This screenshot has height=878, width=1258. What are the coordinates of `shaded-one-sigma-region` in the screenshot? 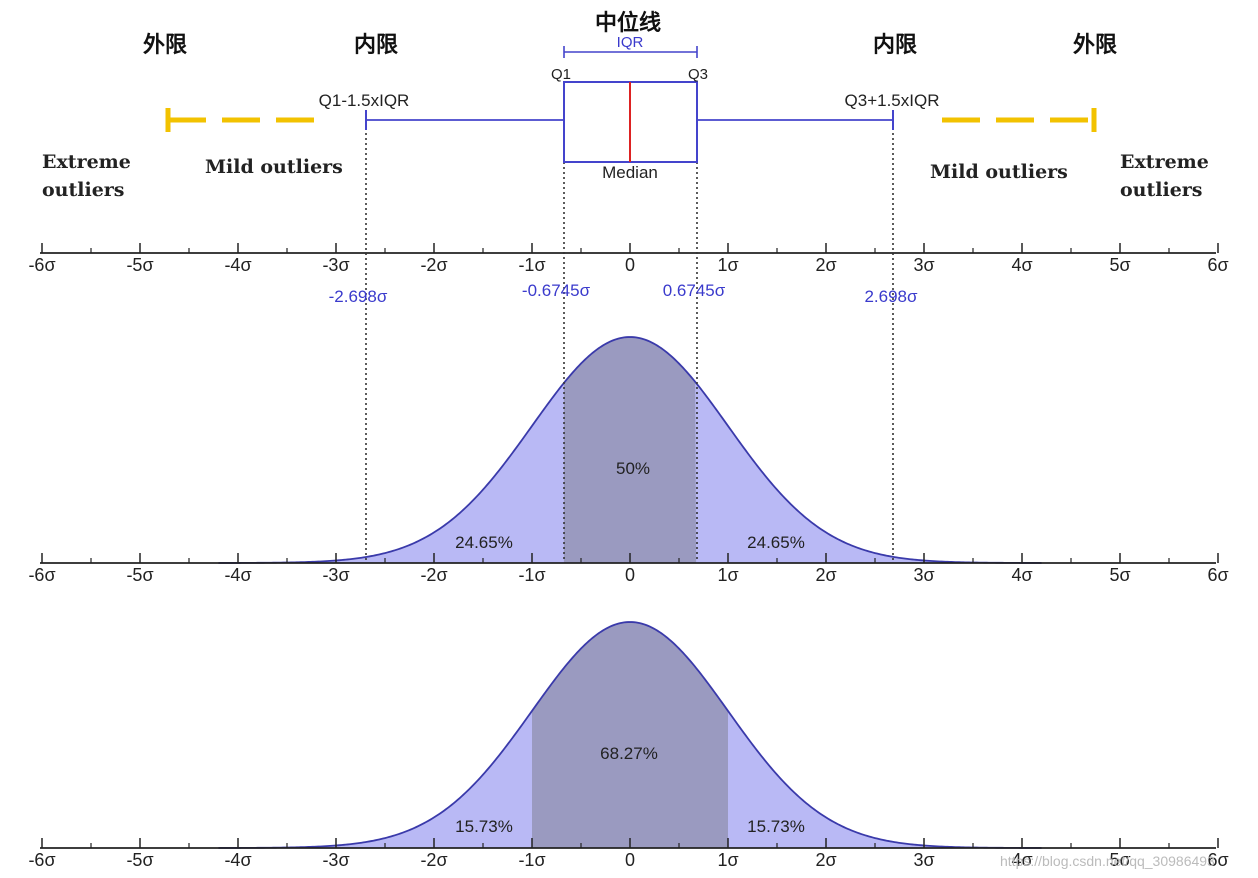 It's located at (630, 735).